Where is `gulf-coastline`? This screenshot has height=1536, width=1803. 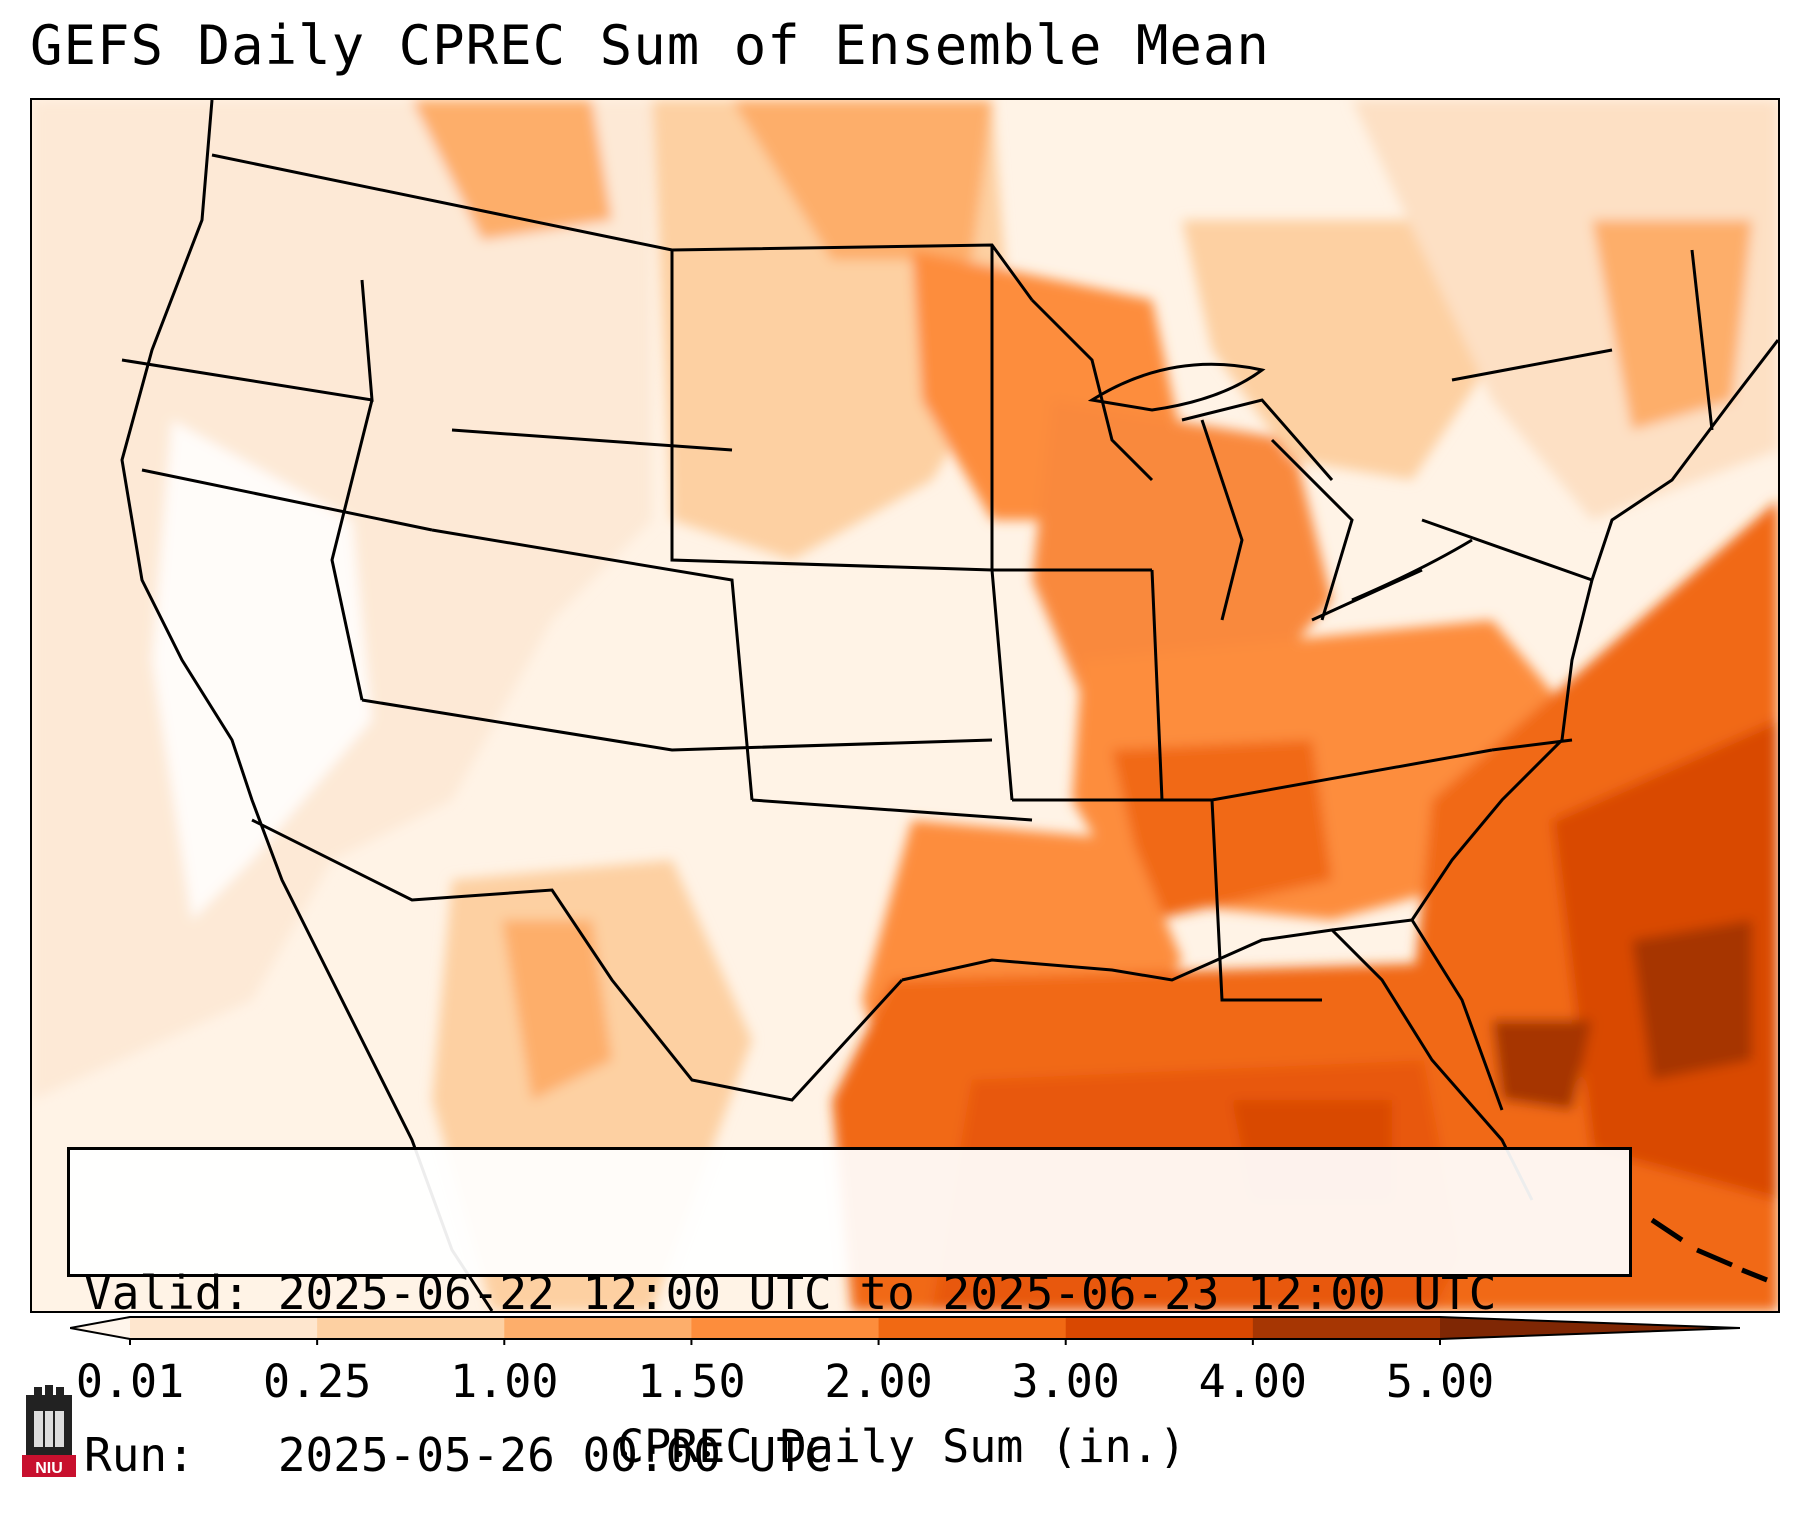
gulf-coastline is located at coordinates (1217, 1064).